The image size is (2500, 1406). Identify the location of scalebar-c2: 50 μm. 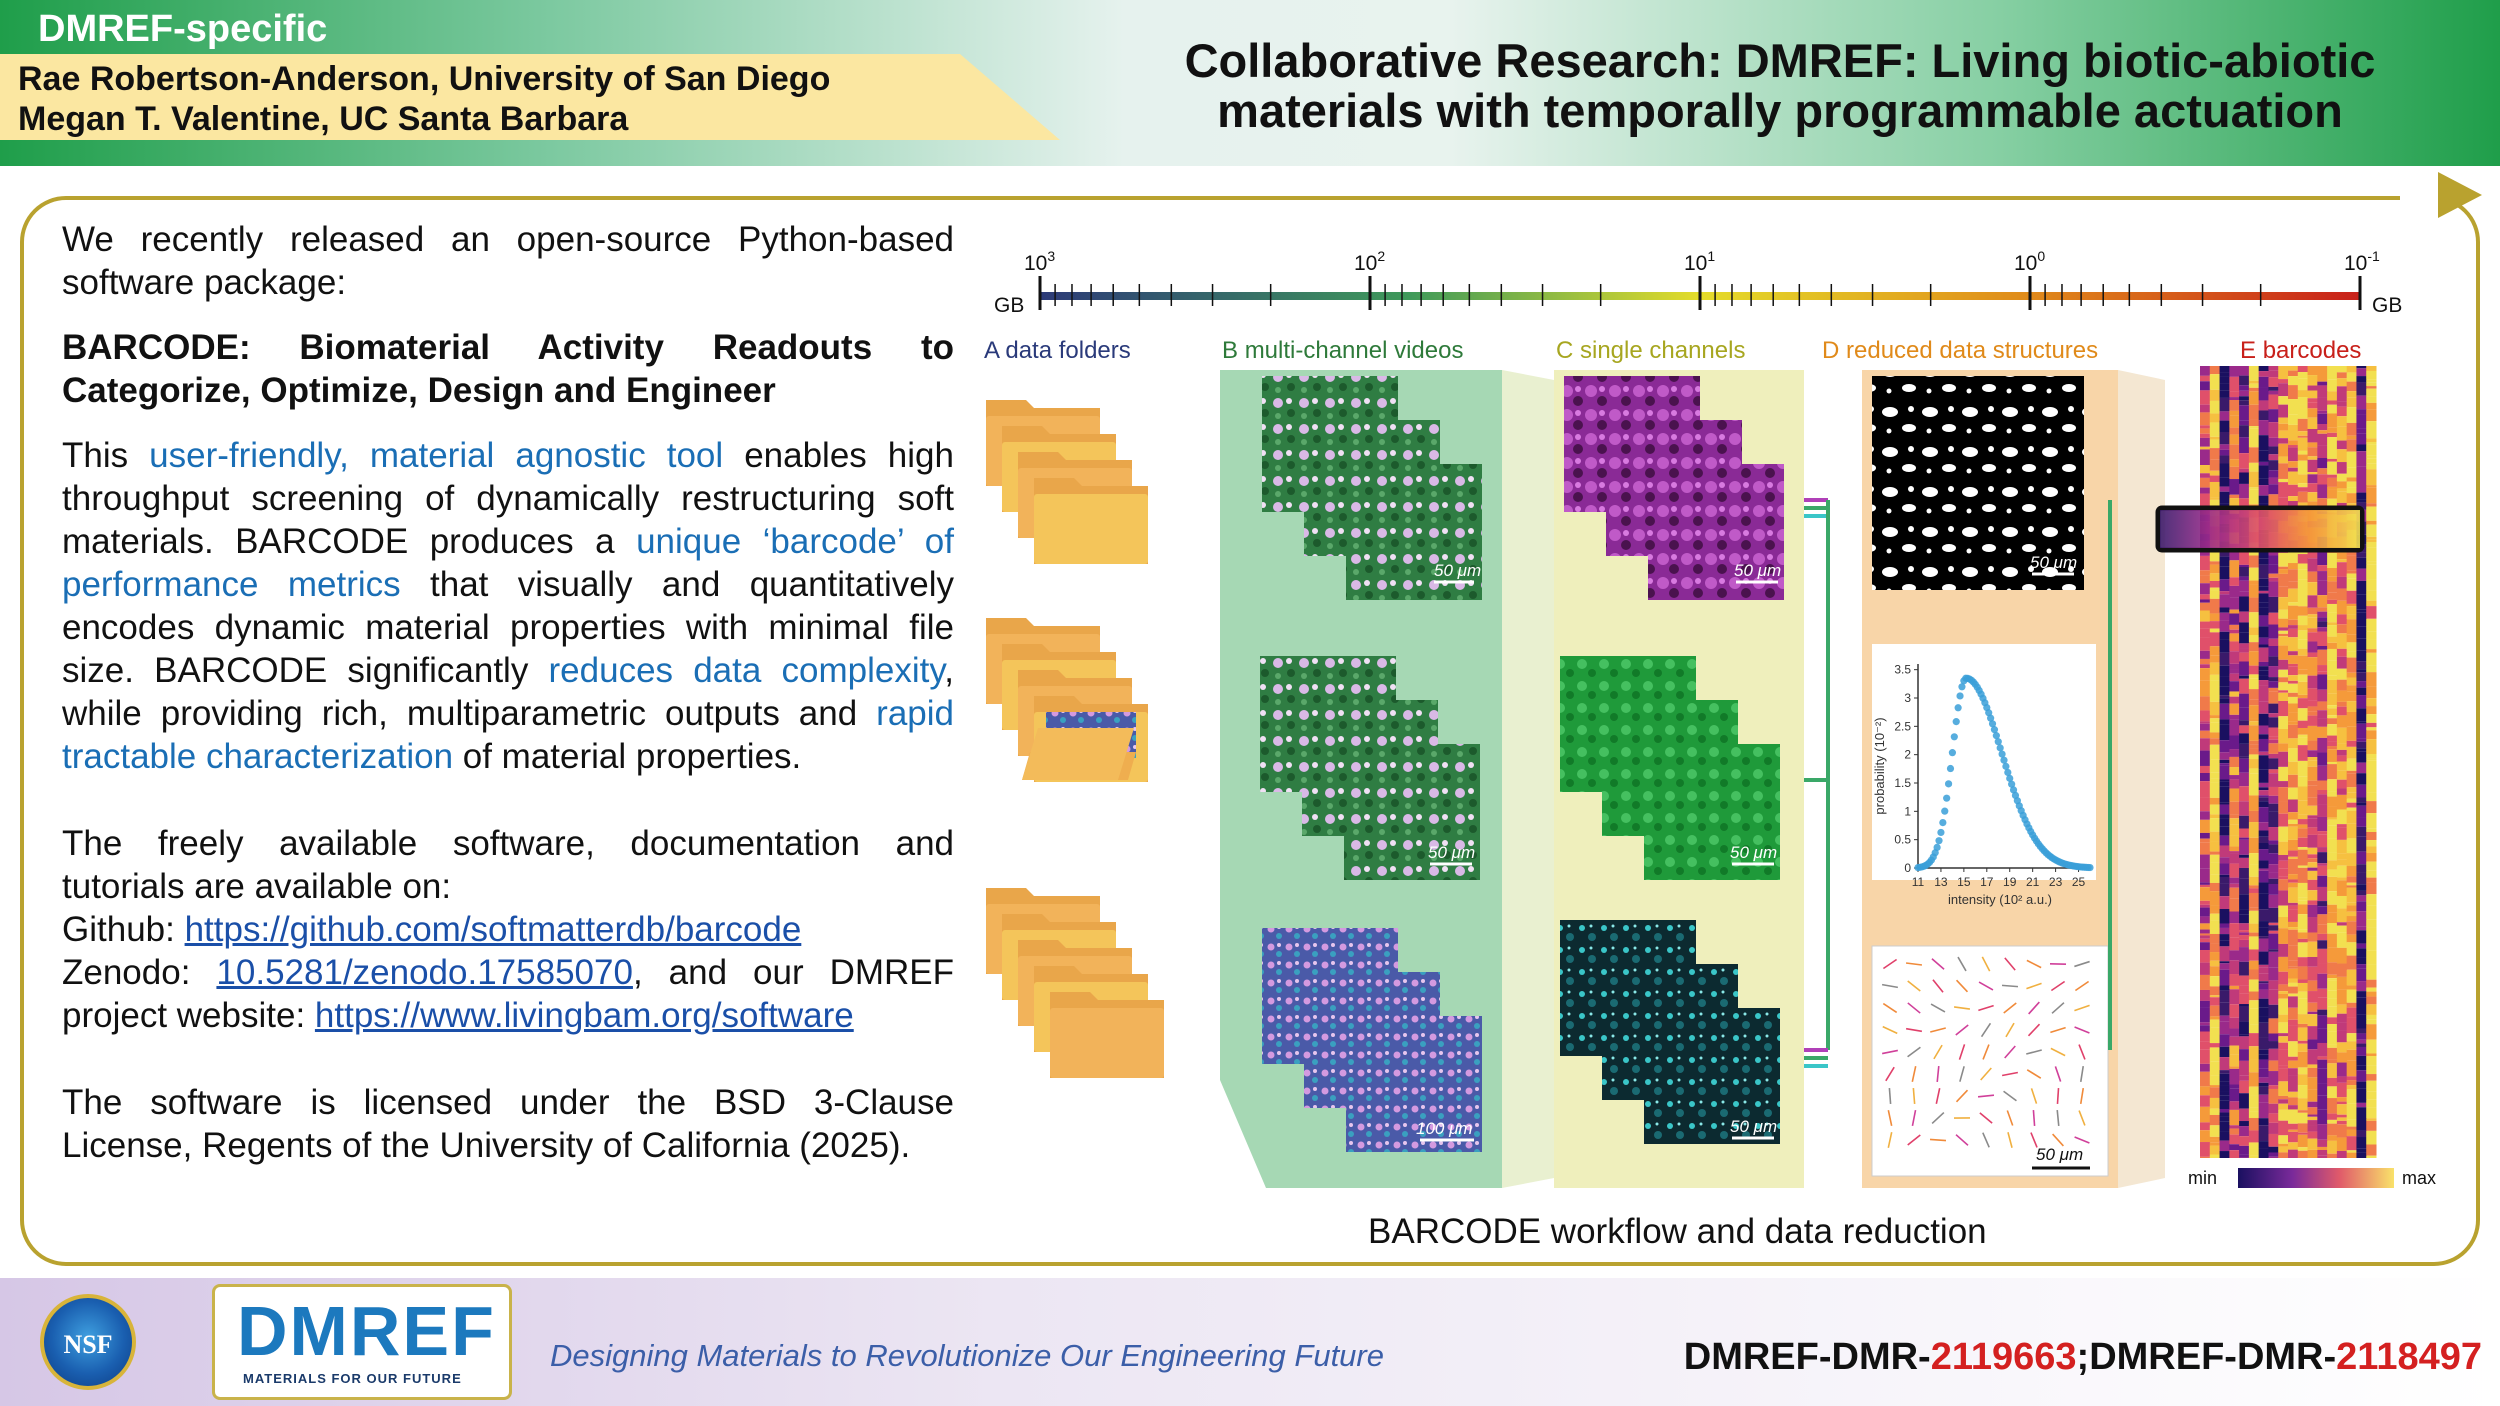
(1753, 852).